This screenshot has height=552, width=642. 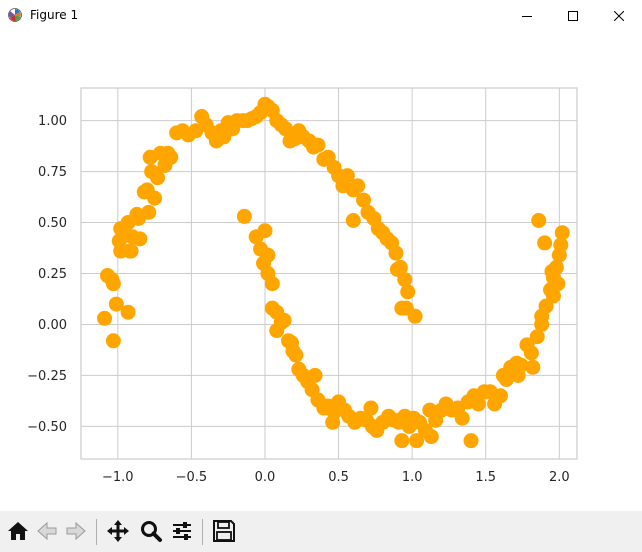 What do you see at coordinates (559, 477) in the screenshot?
I see `x-tick-label: 2.0` at bounding box center [559, 477].